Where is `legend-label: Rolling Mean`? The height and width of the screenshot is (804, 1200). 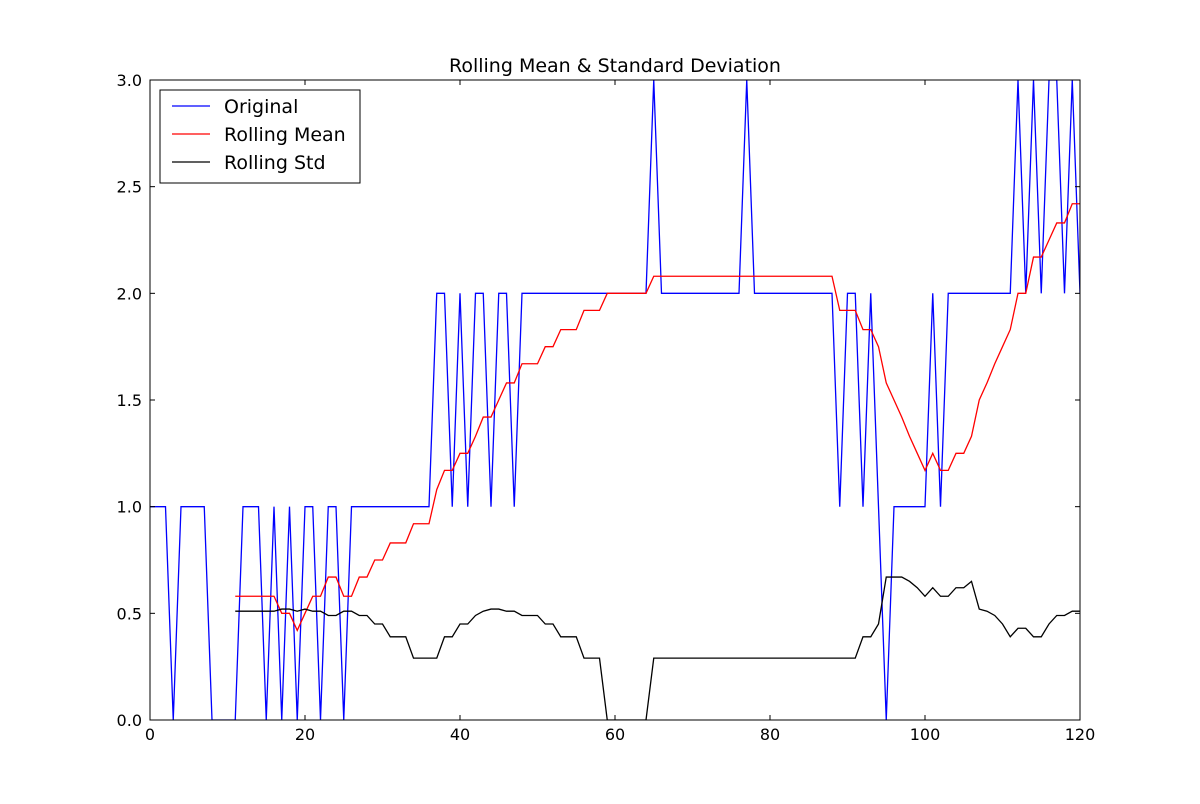 legend-label: Rolling Mean is located at coordinates (285, 135).